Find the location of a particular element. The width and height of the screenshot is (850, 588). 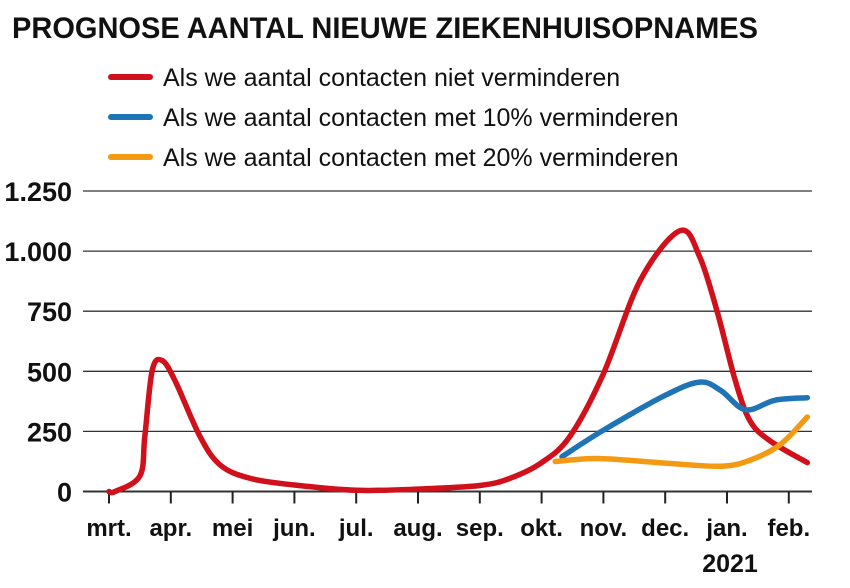

y-tick-label: 0 is located at coordinates (64, 493).